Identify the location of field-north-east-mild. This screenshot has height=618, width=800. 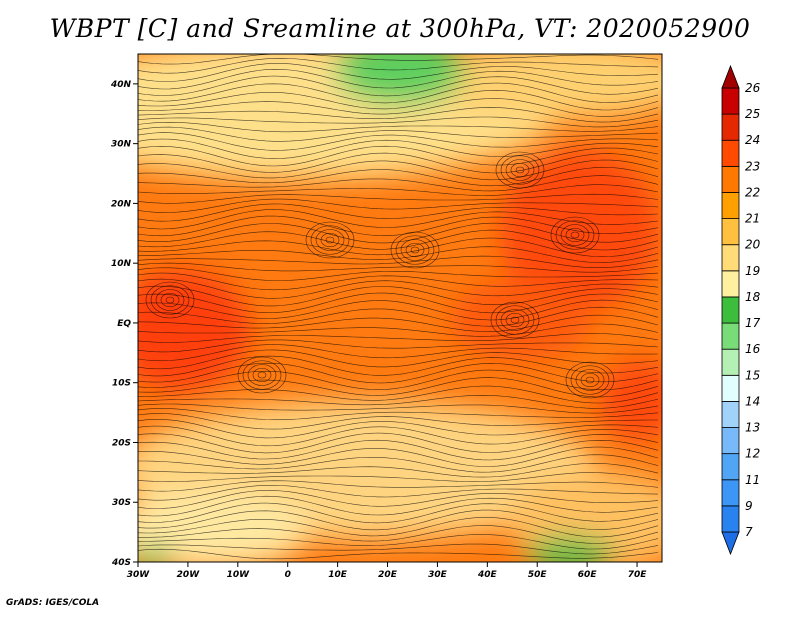
(541, 87).